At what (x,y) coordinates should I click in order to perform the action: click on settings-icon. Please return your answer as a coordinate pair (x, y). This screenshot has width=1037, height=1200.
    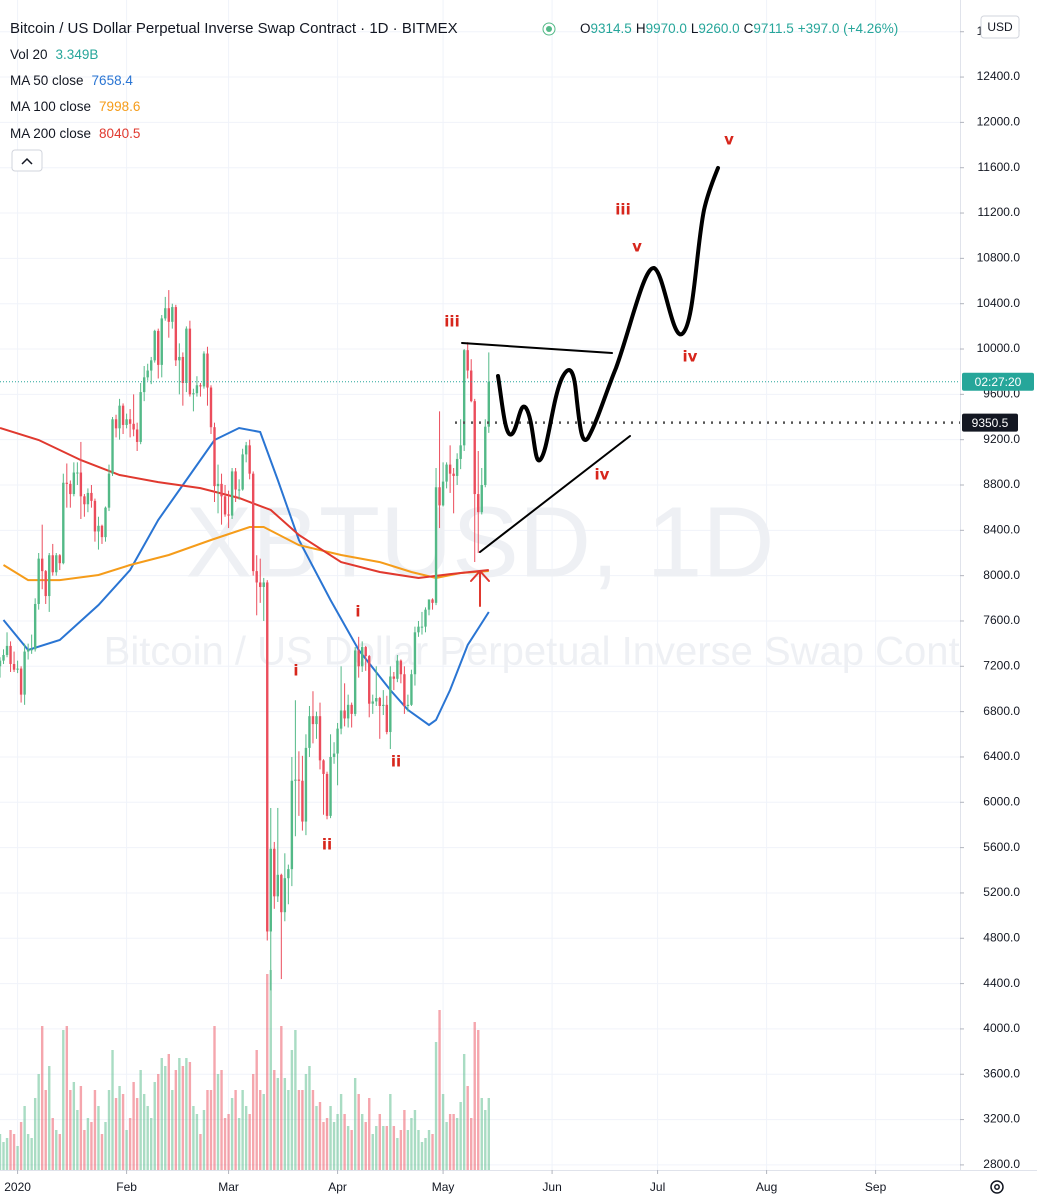
    Looking at the image, I should click on (997, 1187).